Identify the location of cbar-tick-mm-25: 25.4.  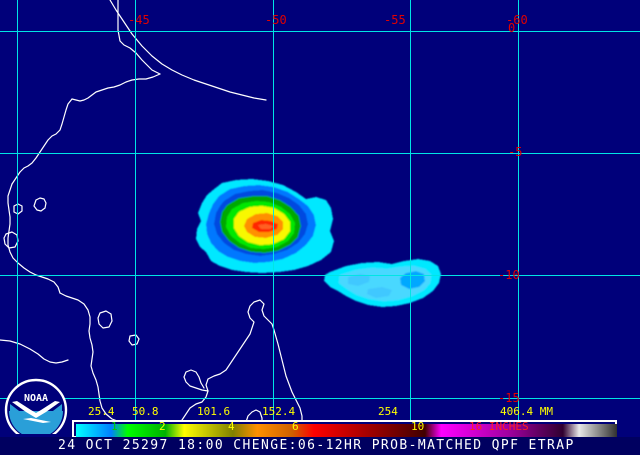
(101, 411).